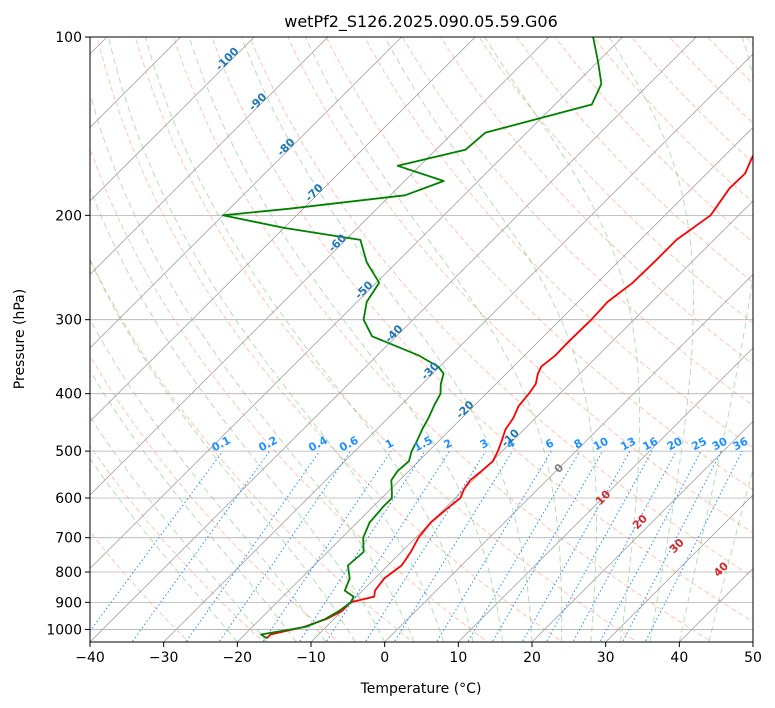  I want to click on mixing-ratio-label: 36, so click(741, 444).